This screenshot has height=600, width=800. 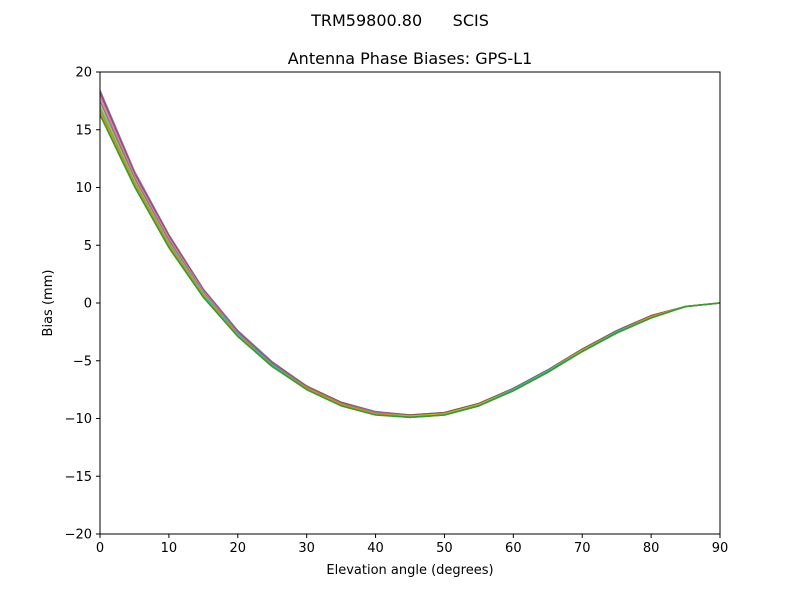 What do you see at coordinates (306, 548) in the screenshot?
I see `x-tick-label: 30` at bounding box center [306, 548].